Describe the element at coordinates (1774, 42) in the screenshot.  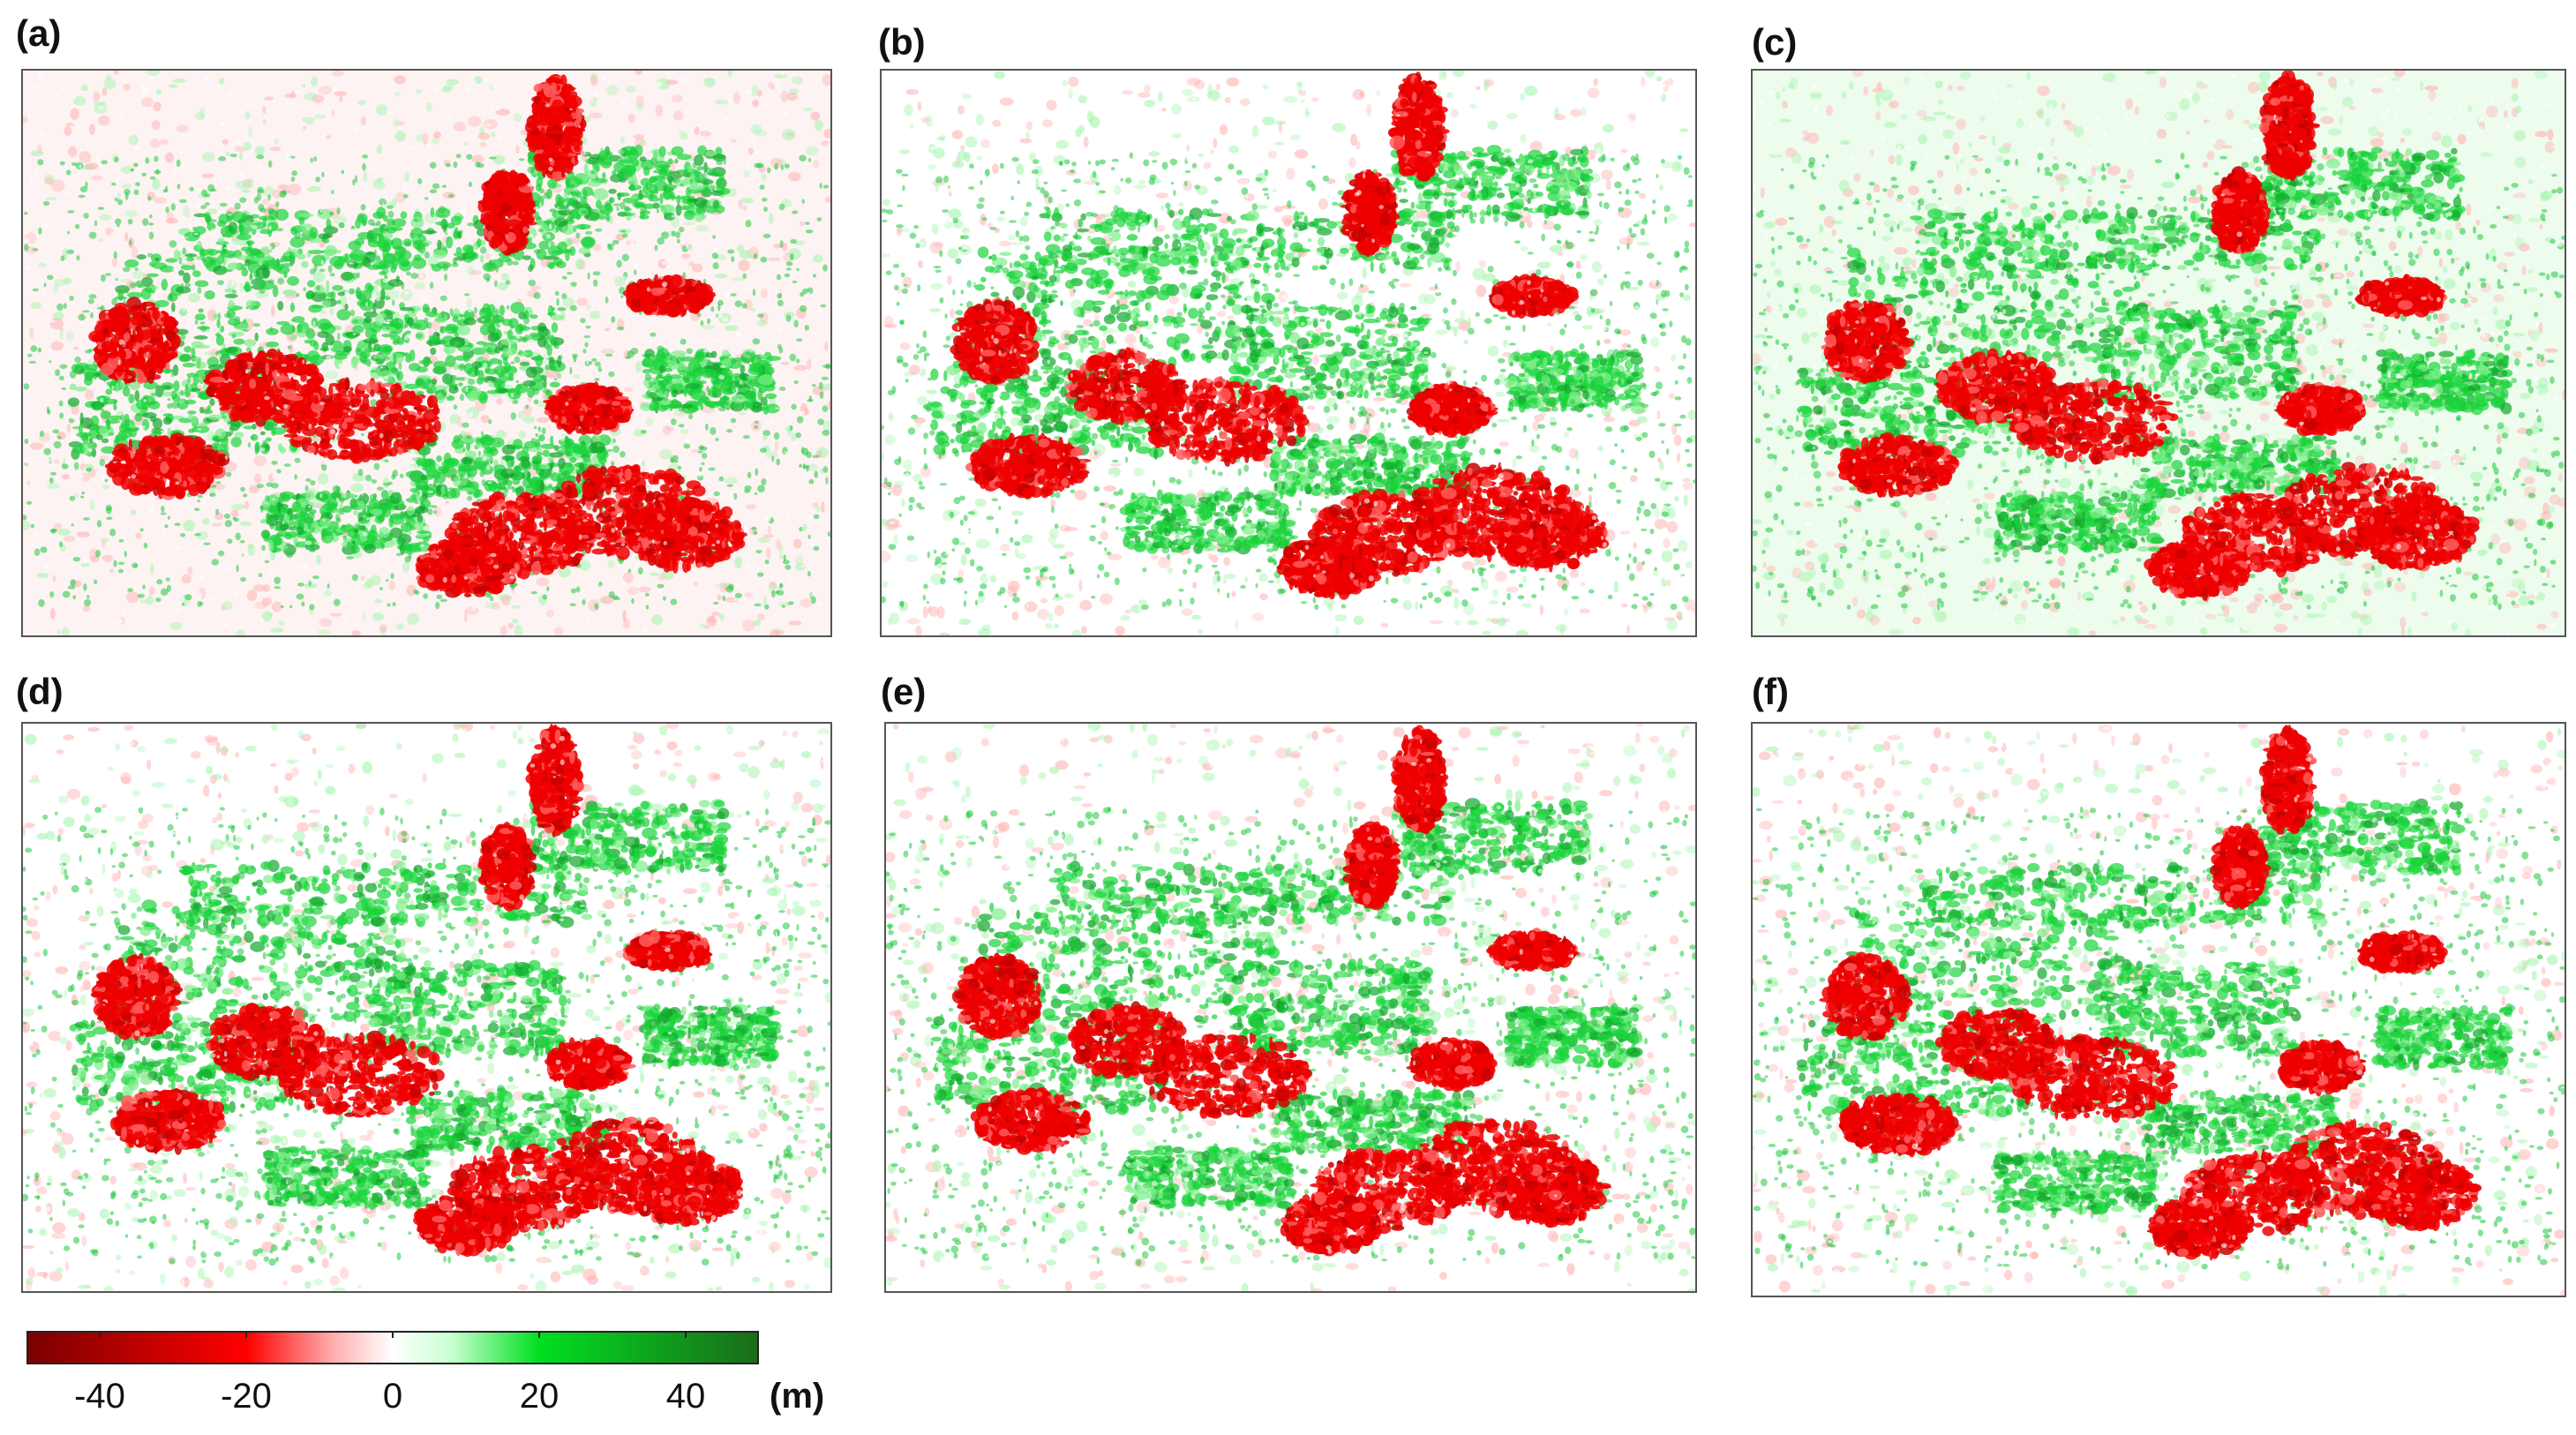
I see `panel-label-c: (c)` at that location.